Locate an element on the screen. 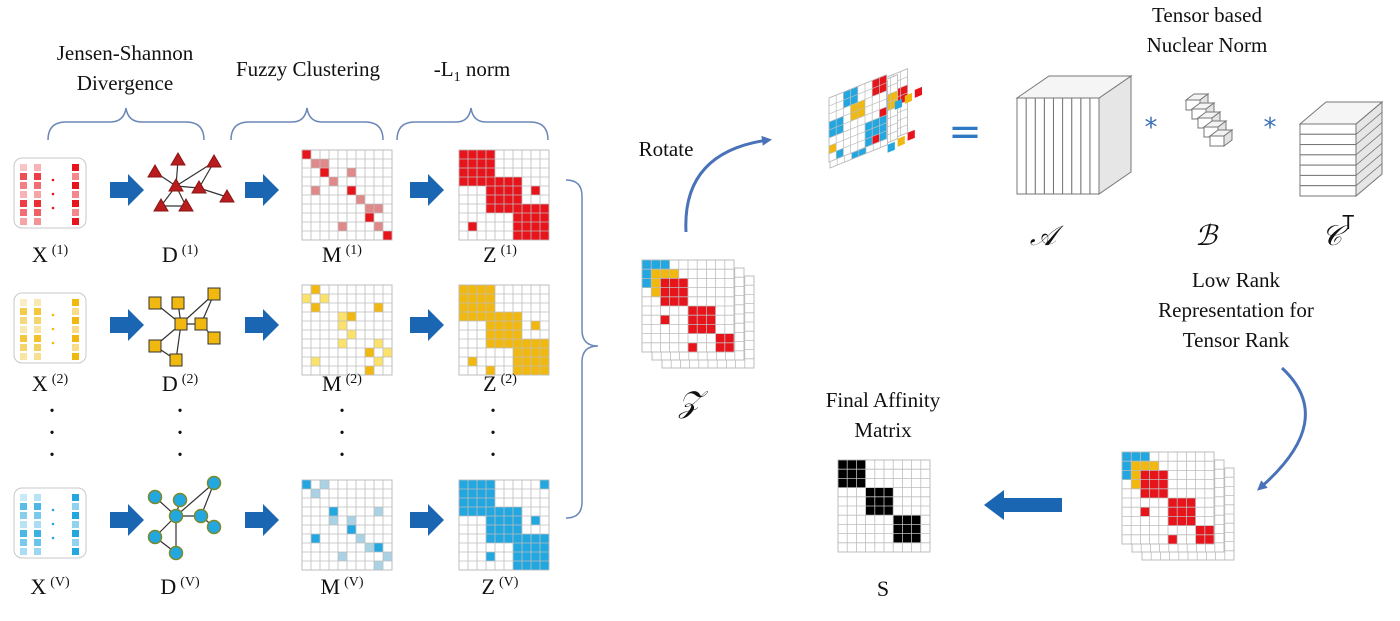  d-label-sup: (2) is located at coordinates (190, 379).